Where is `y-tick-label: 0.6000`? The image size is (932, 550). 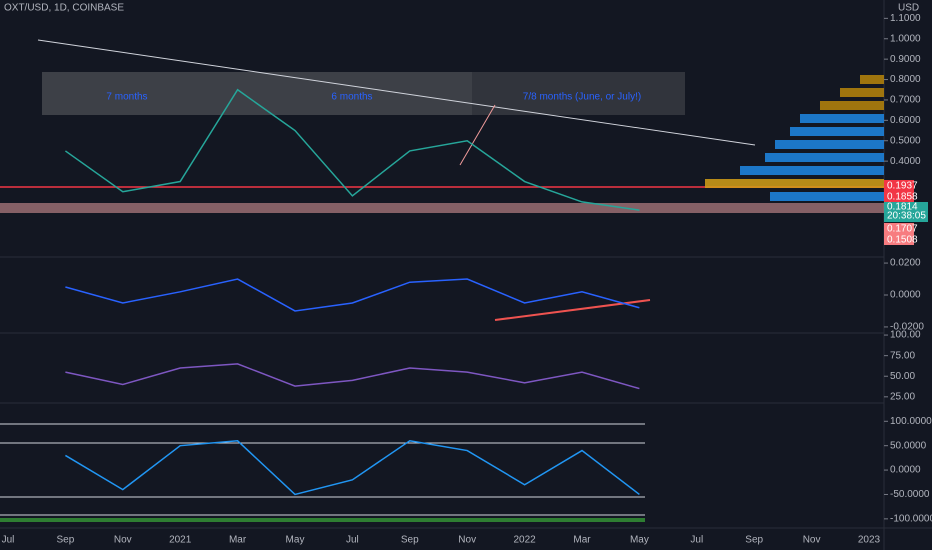
y-tick-label: 0.6000 is located at coordinates (905, 120).